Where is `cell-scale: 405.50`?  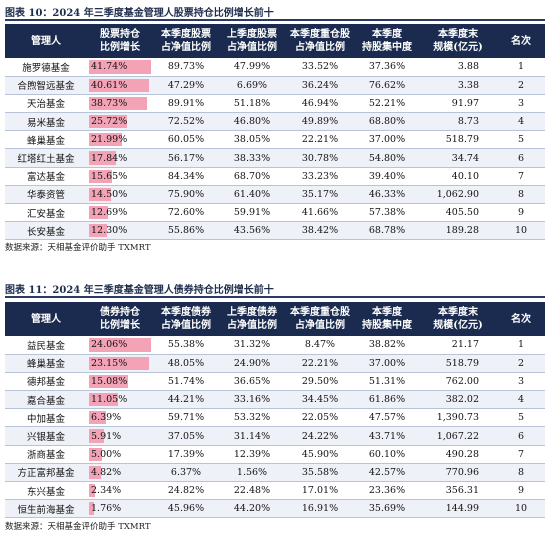
cell-scale: 405.50 is located at coordinates (458, 213).